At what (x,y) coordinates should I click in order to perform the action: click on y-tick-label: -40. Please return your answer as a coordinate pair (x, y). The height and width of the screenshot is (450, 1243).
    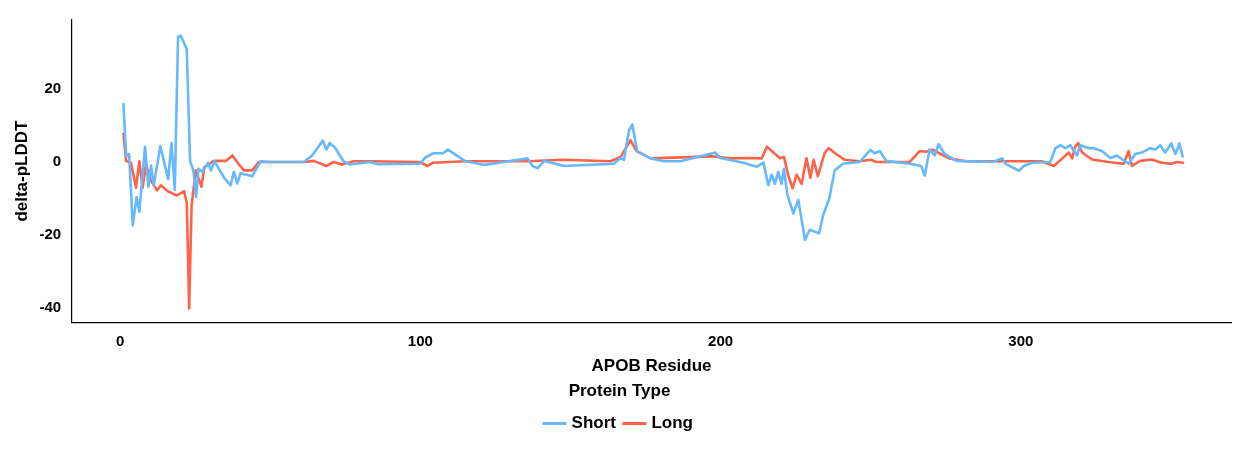
    Looking at the image, I should click on (50, 306).